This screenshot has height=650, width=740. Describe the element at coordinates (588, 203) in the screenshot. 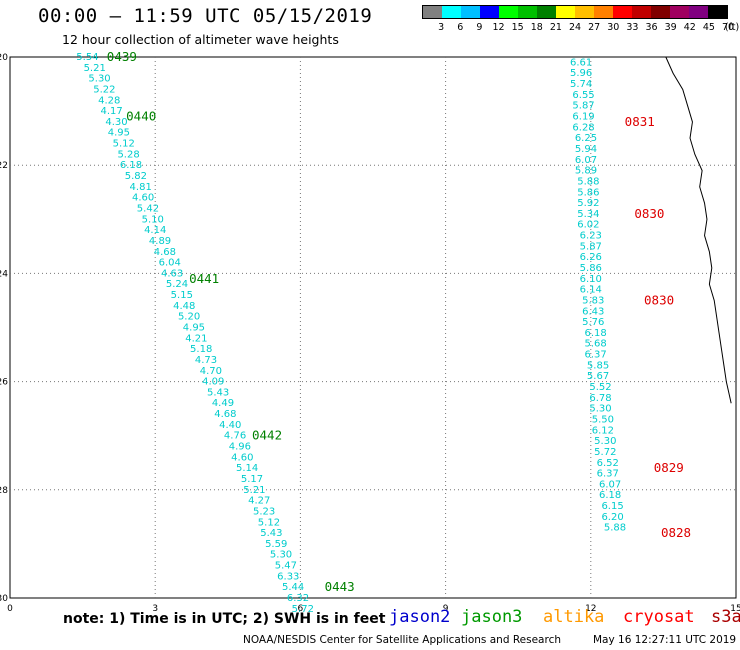

I see `cryosat-swh-label: 5.92` at that location.